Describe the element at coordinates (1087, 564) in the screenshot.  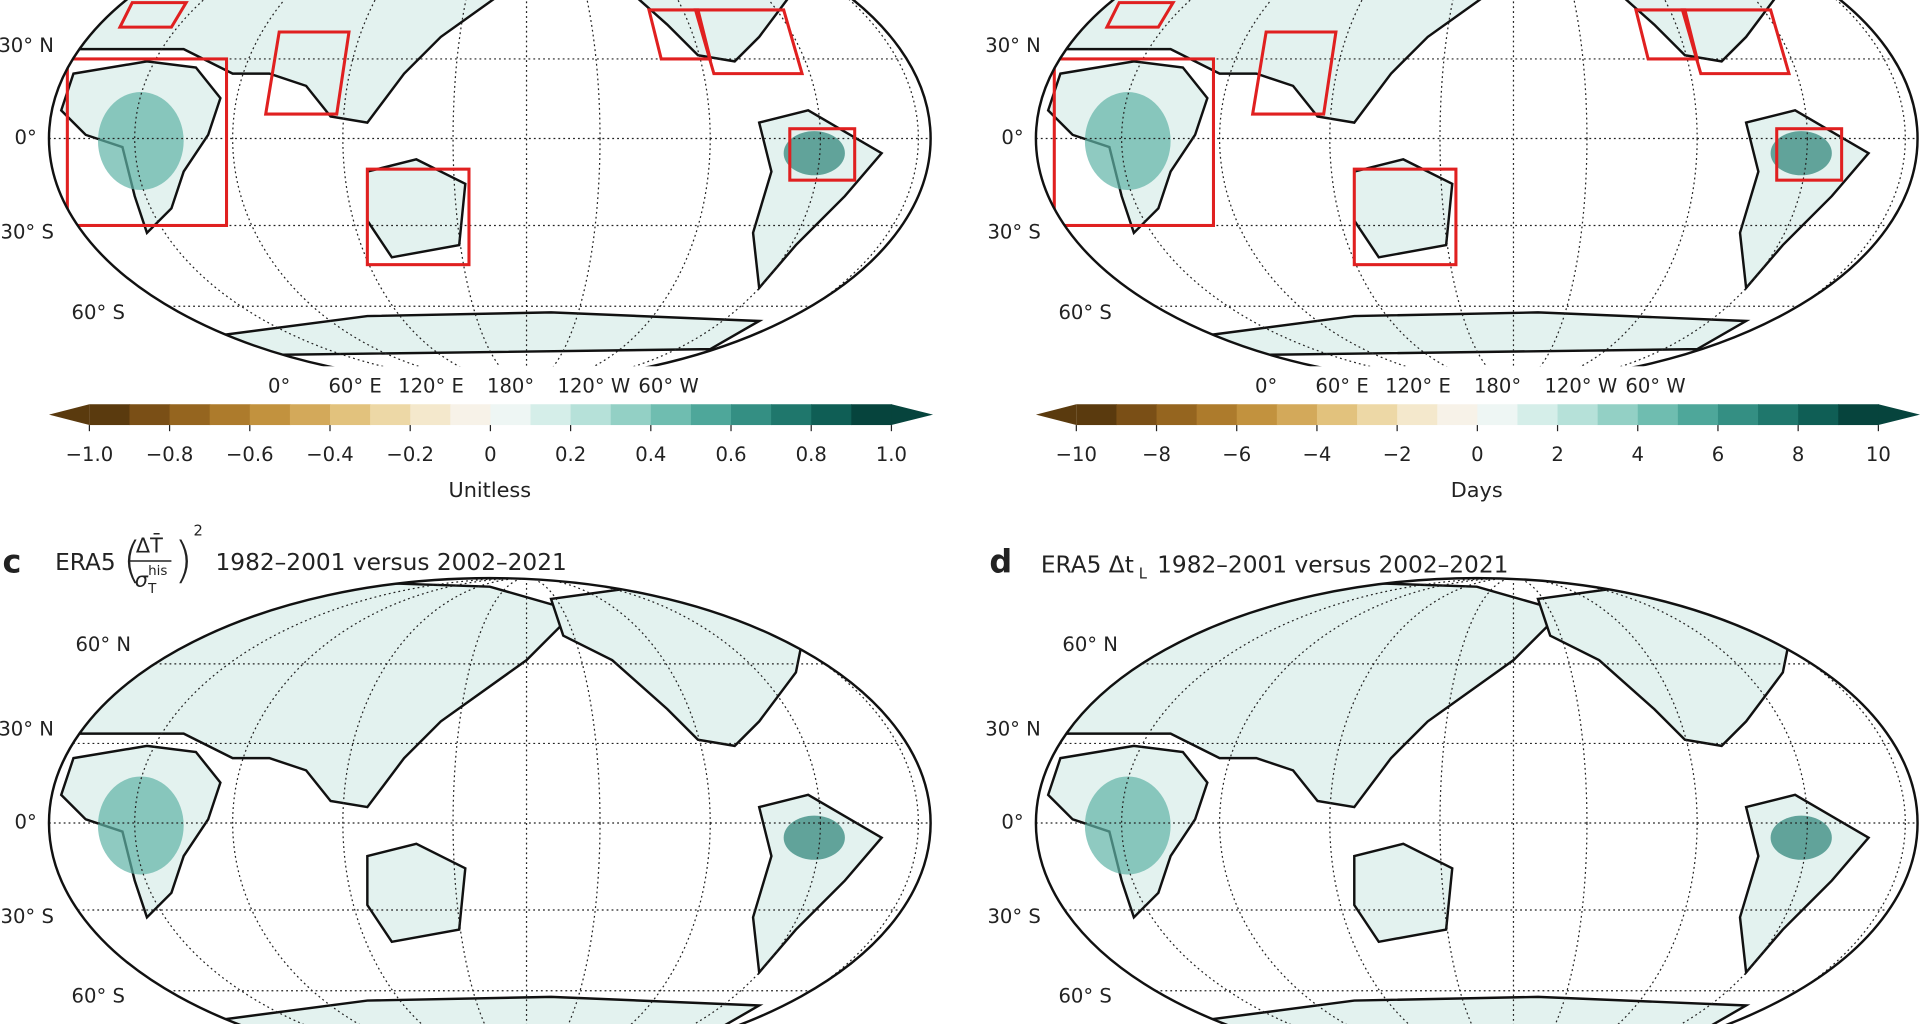
I see `title-prefix: ERA5 Δt` at that location.